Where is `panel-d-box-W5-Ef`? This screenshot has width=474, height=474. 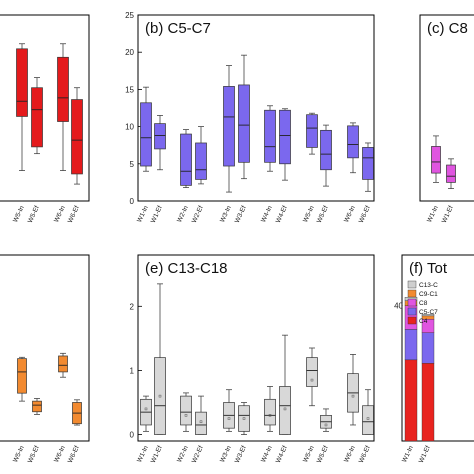
panel-d-box-W5-Ef is located at coordinates (37, 406).